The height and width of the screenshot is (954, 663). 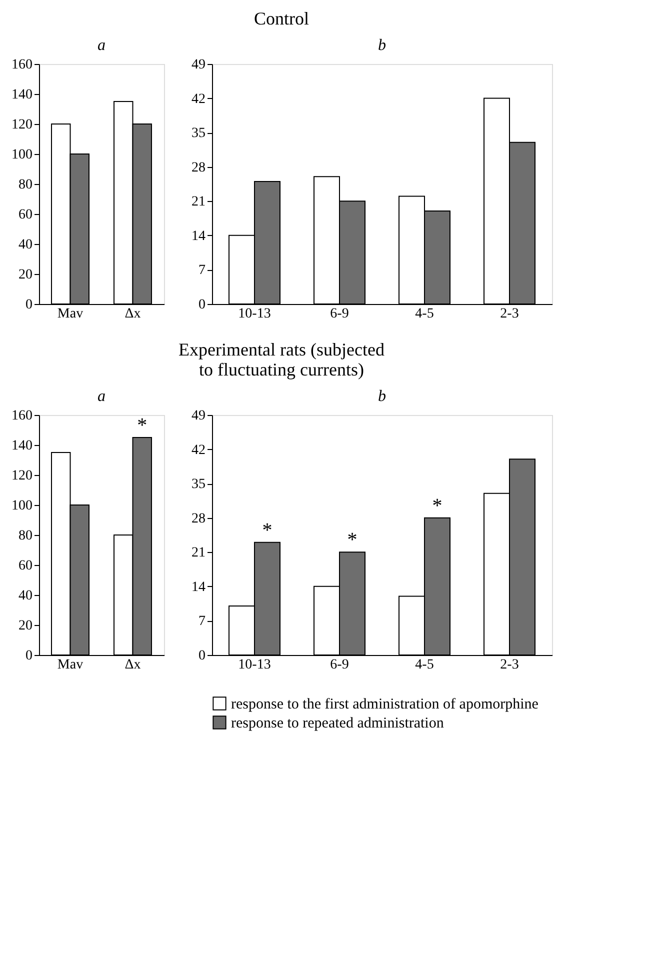 I want to click on text: Experimental rats (subjected to fluctuating currents), so click(x=281, y=360).